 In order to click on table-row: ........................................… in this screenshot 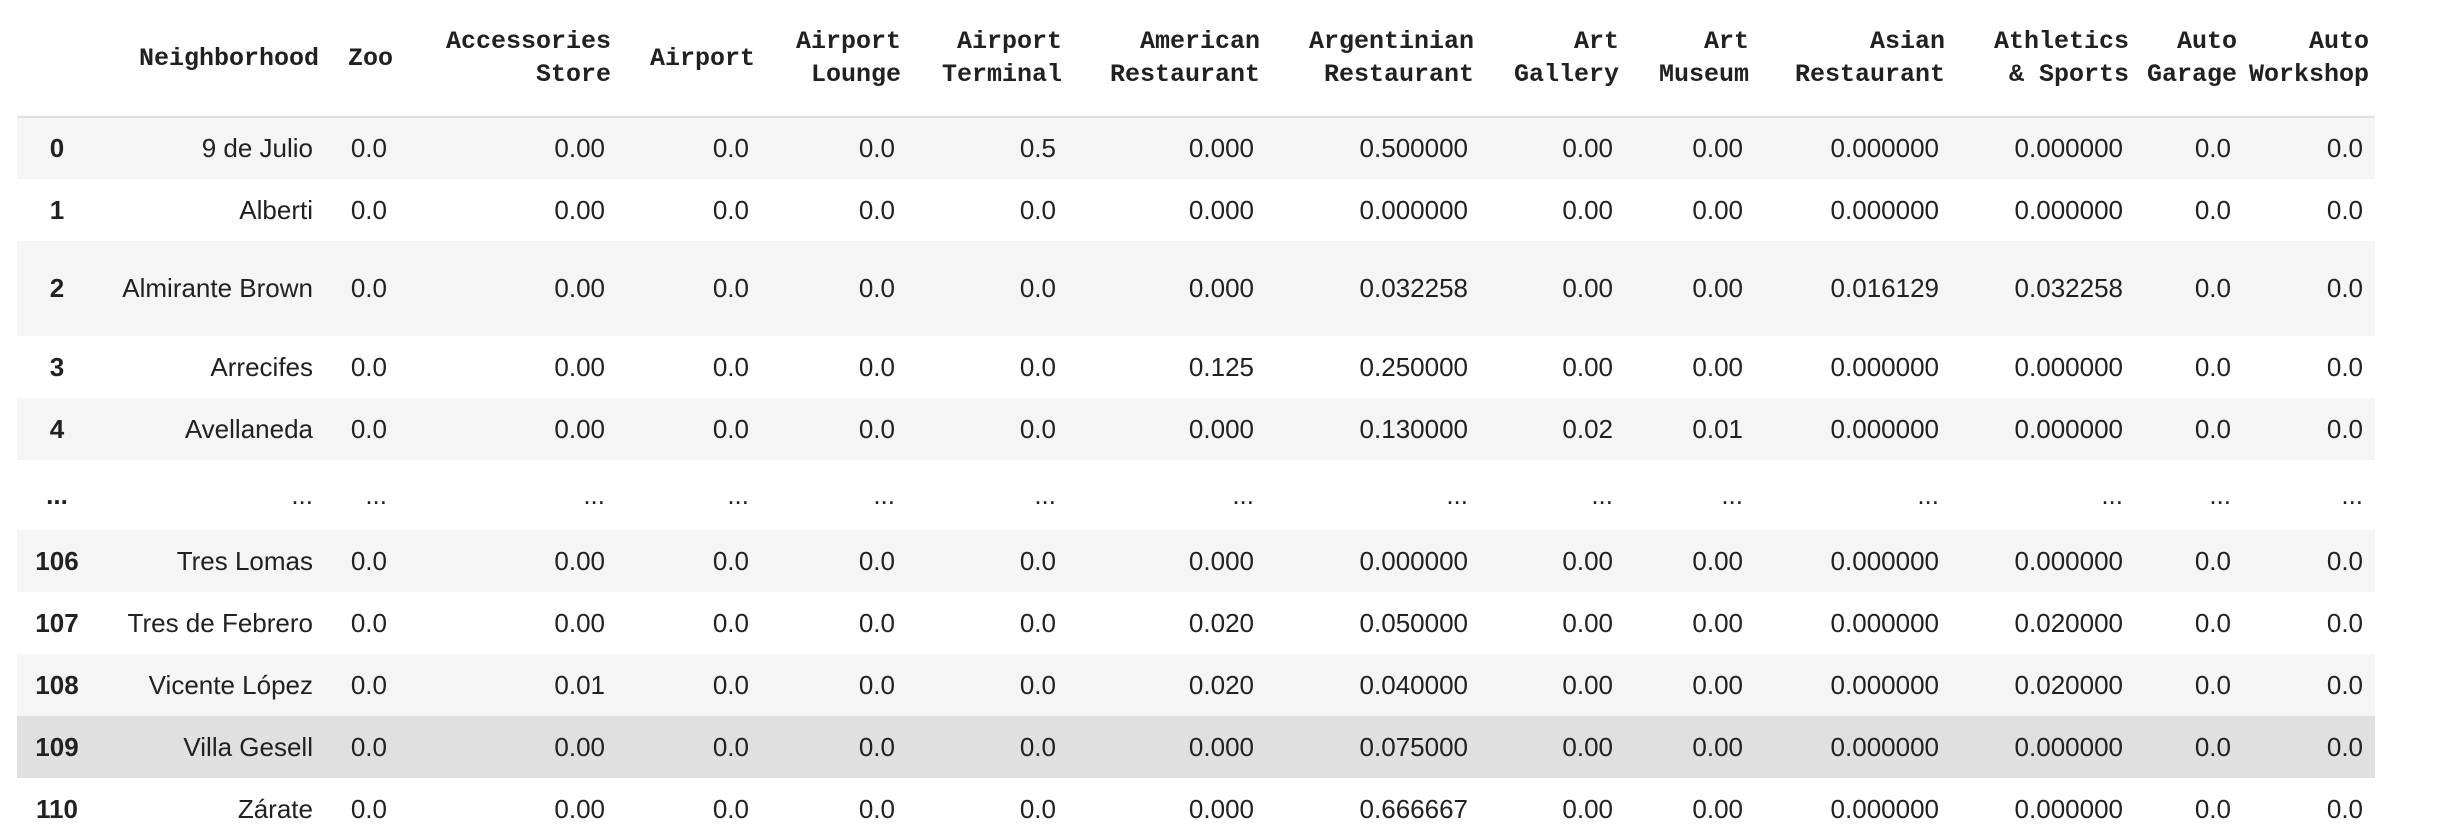, I will do `click(1196, 495)`.